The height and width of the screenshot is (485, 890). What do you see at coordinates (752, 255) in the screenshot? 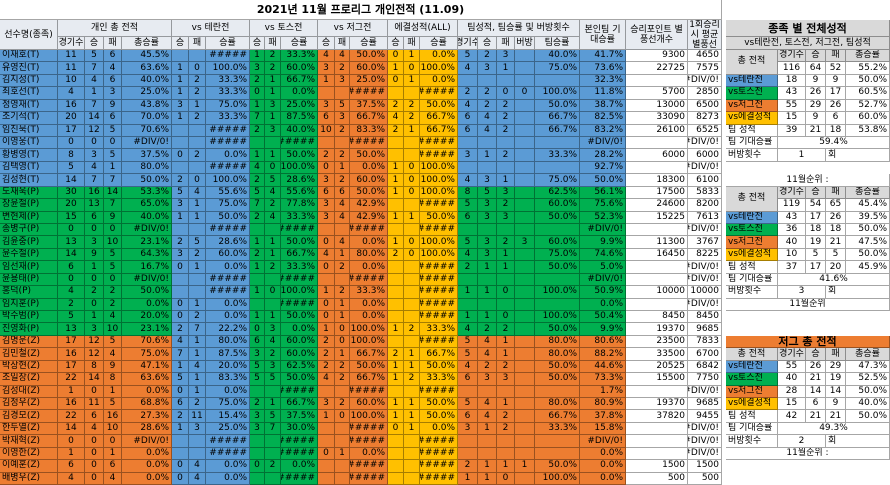
I see `row-label: vs에결성적` at bounding box center [752, 255].